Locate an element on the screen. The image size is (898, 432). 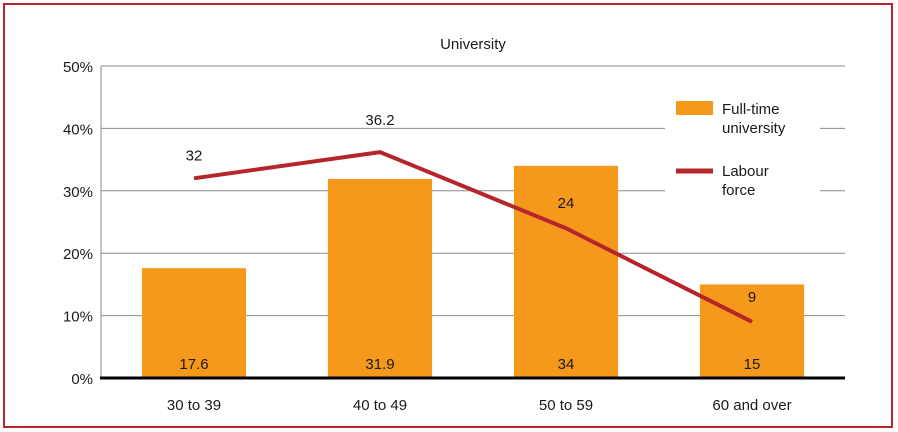
y-tick-label-2: 20% is located at coordinates (78, 254).